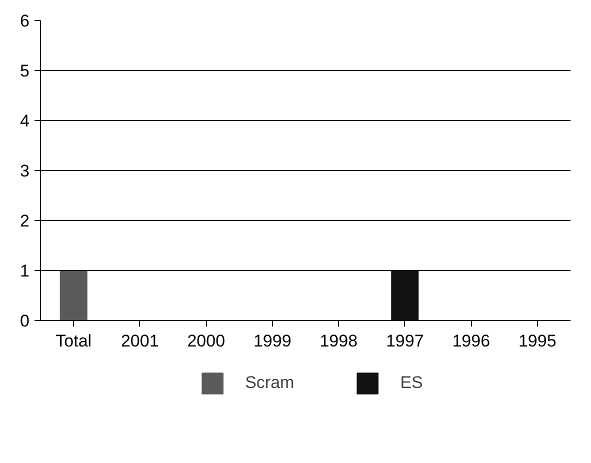 The image size is (591, 463). Describe the element at coordinates (74, 341) in the screenshot. I see `x-tick-label: Total` at that location.